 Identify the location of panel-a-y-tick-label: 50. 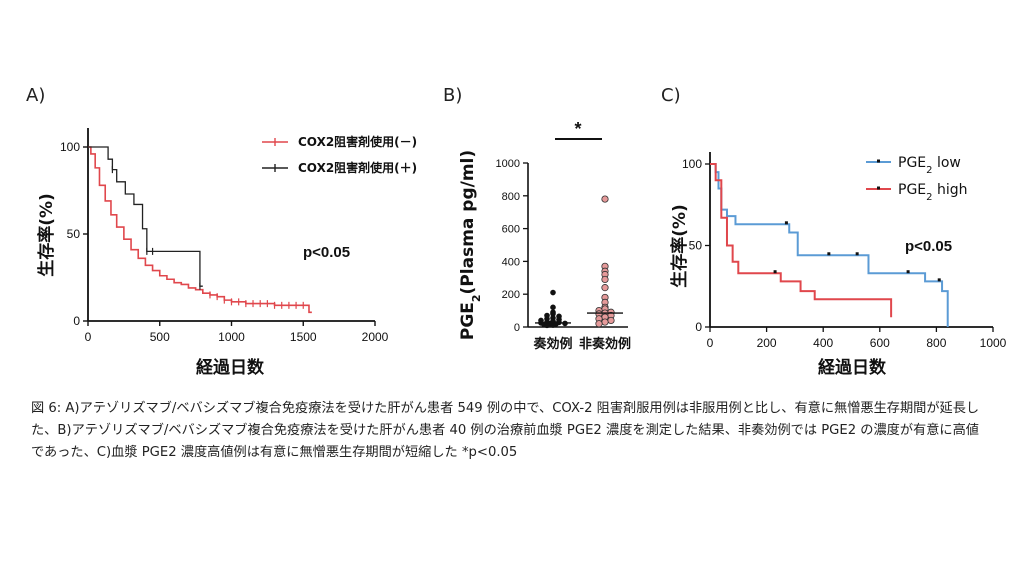
(74, 234).